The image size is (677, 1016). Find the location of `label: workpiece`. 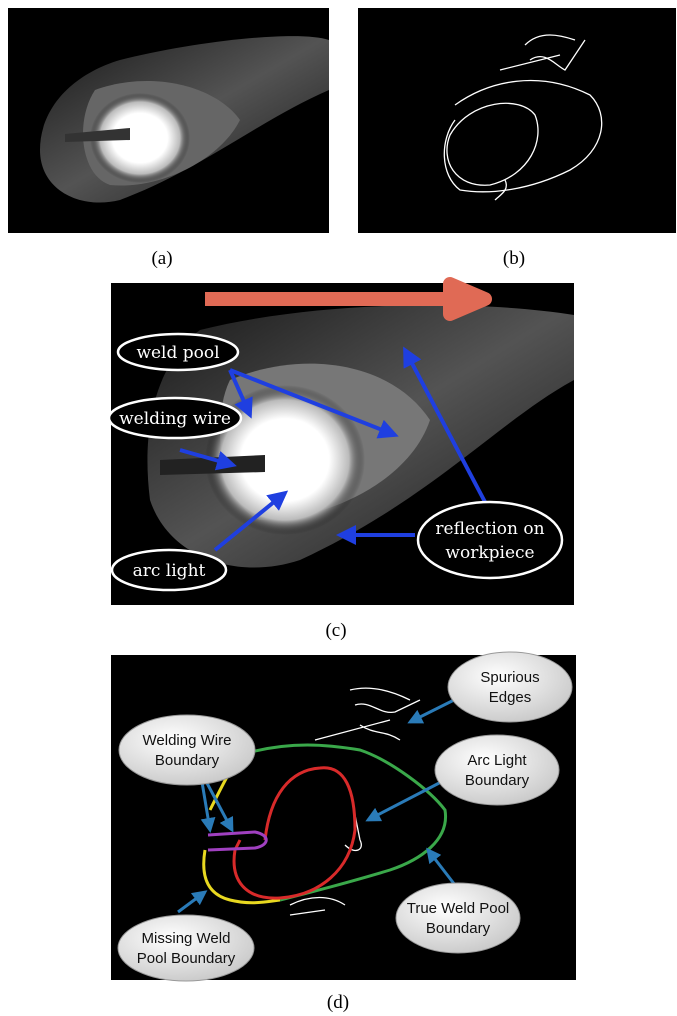

label: workpiece is located at coordinates (489, 553).